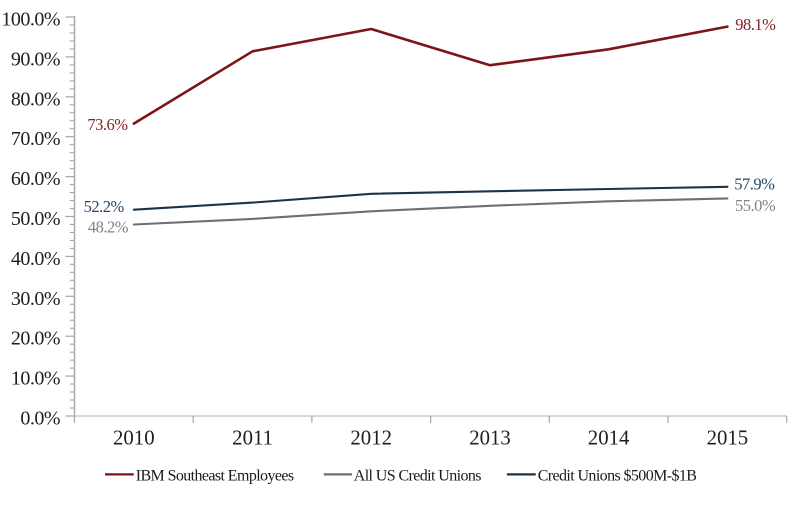 The image size is (800, 526). Describe the element at coordinates (35, 139) in the screenshot. I see `svg-text: 70.0%` at that location.